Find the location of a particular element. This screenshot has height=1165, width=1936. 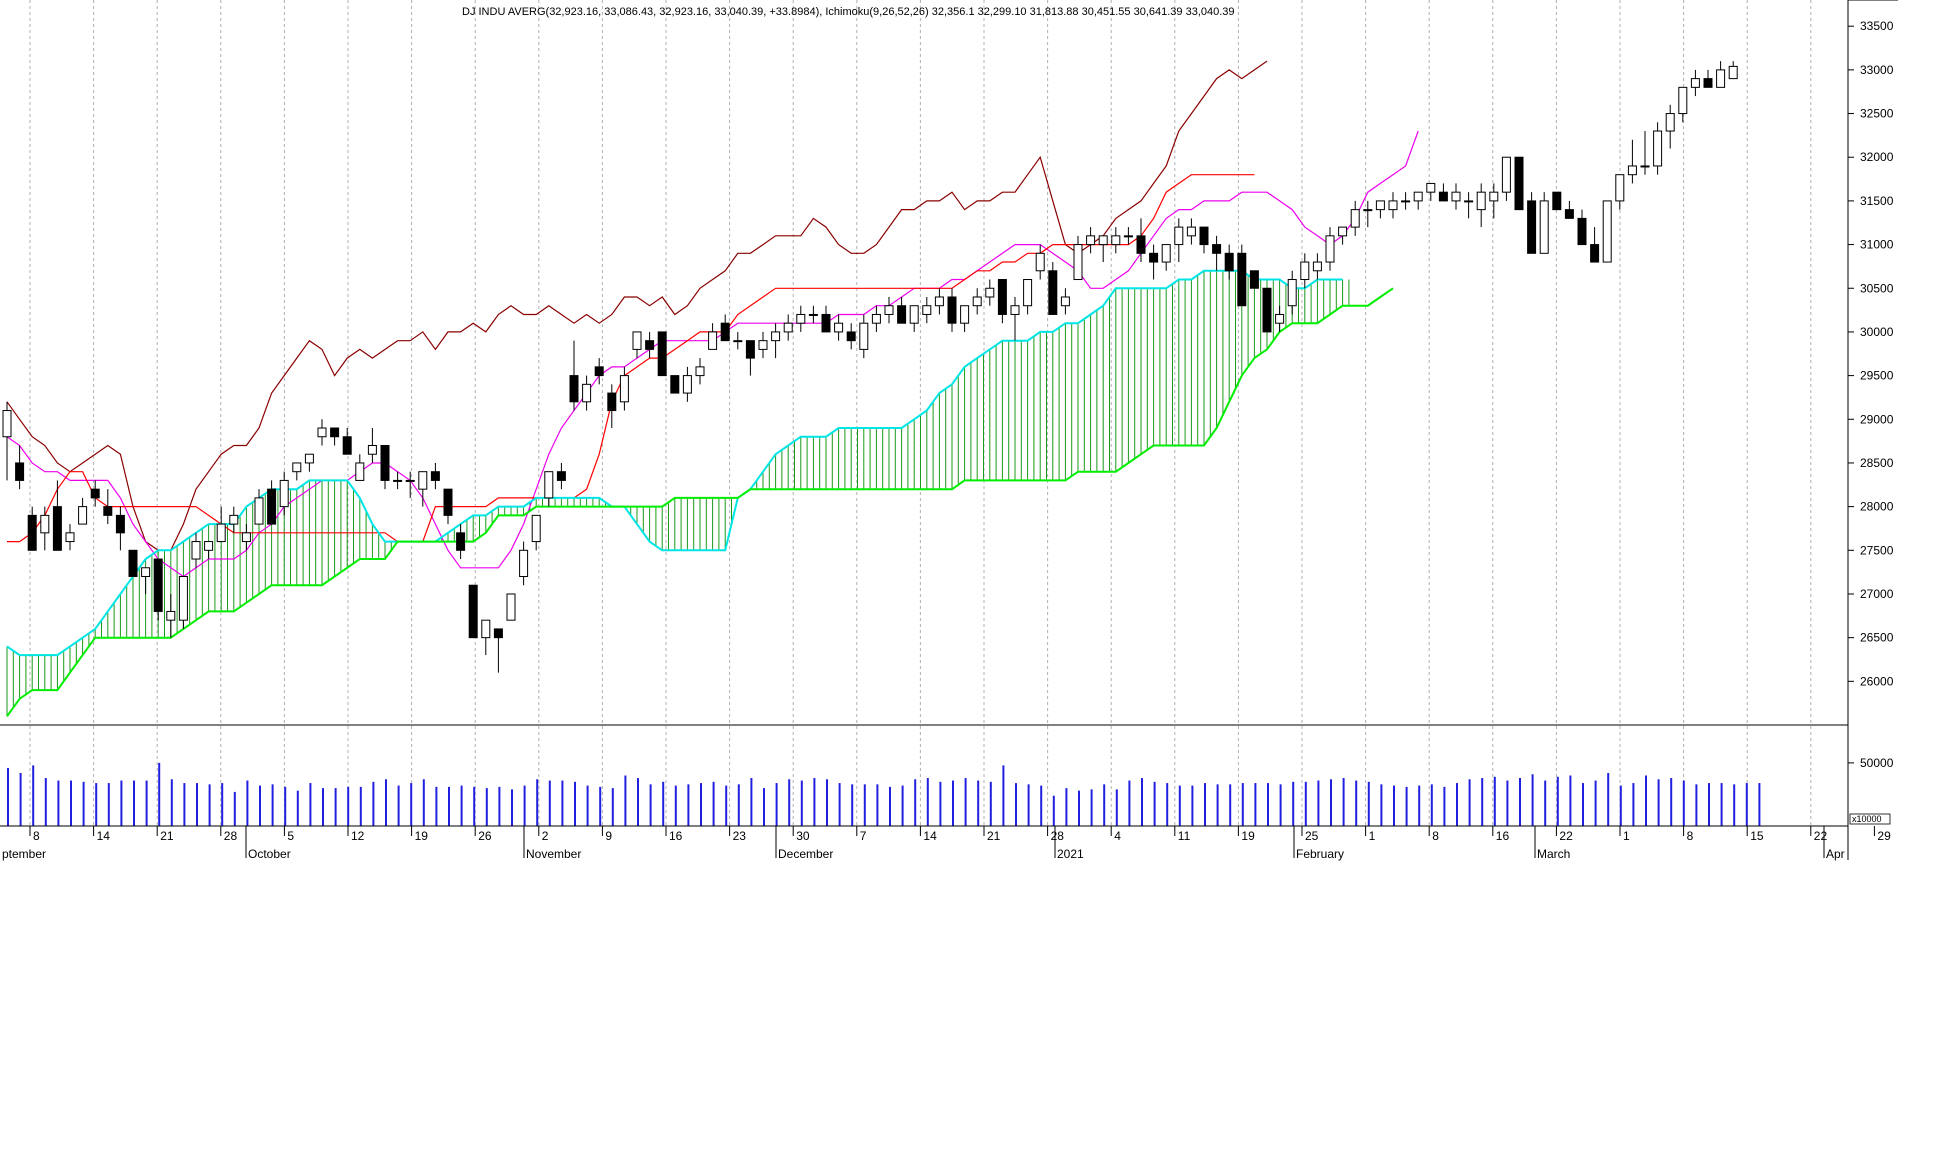

x-month-label-0: ptember is located at coordinates (24, 854).